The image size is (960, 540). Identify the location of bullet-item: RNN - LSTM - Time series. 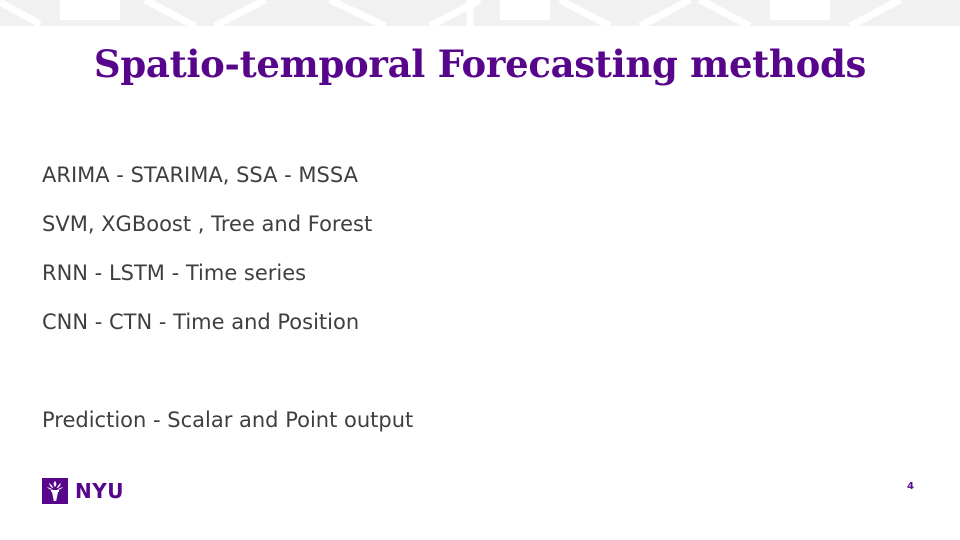
(174, 273).